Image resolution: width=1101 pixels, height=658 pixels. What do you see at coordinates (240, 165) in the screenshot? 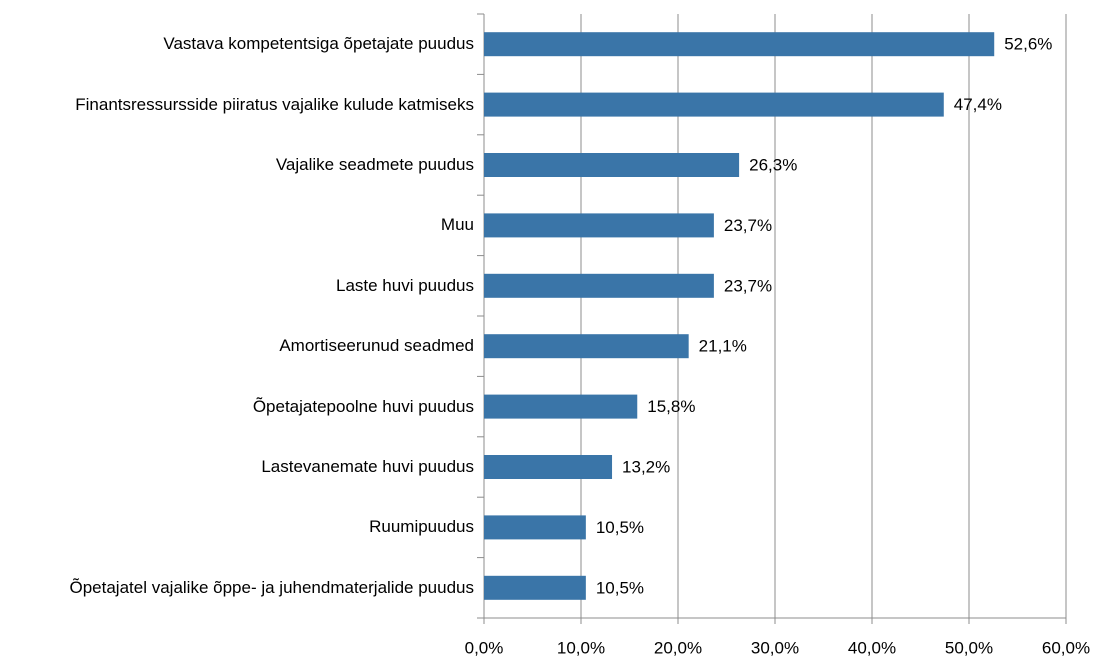
I see `y-tick-label: Vajalike seadmete puudus` at bounding box center [240, 165].